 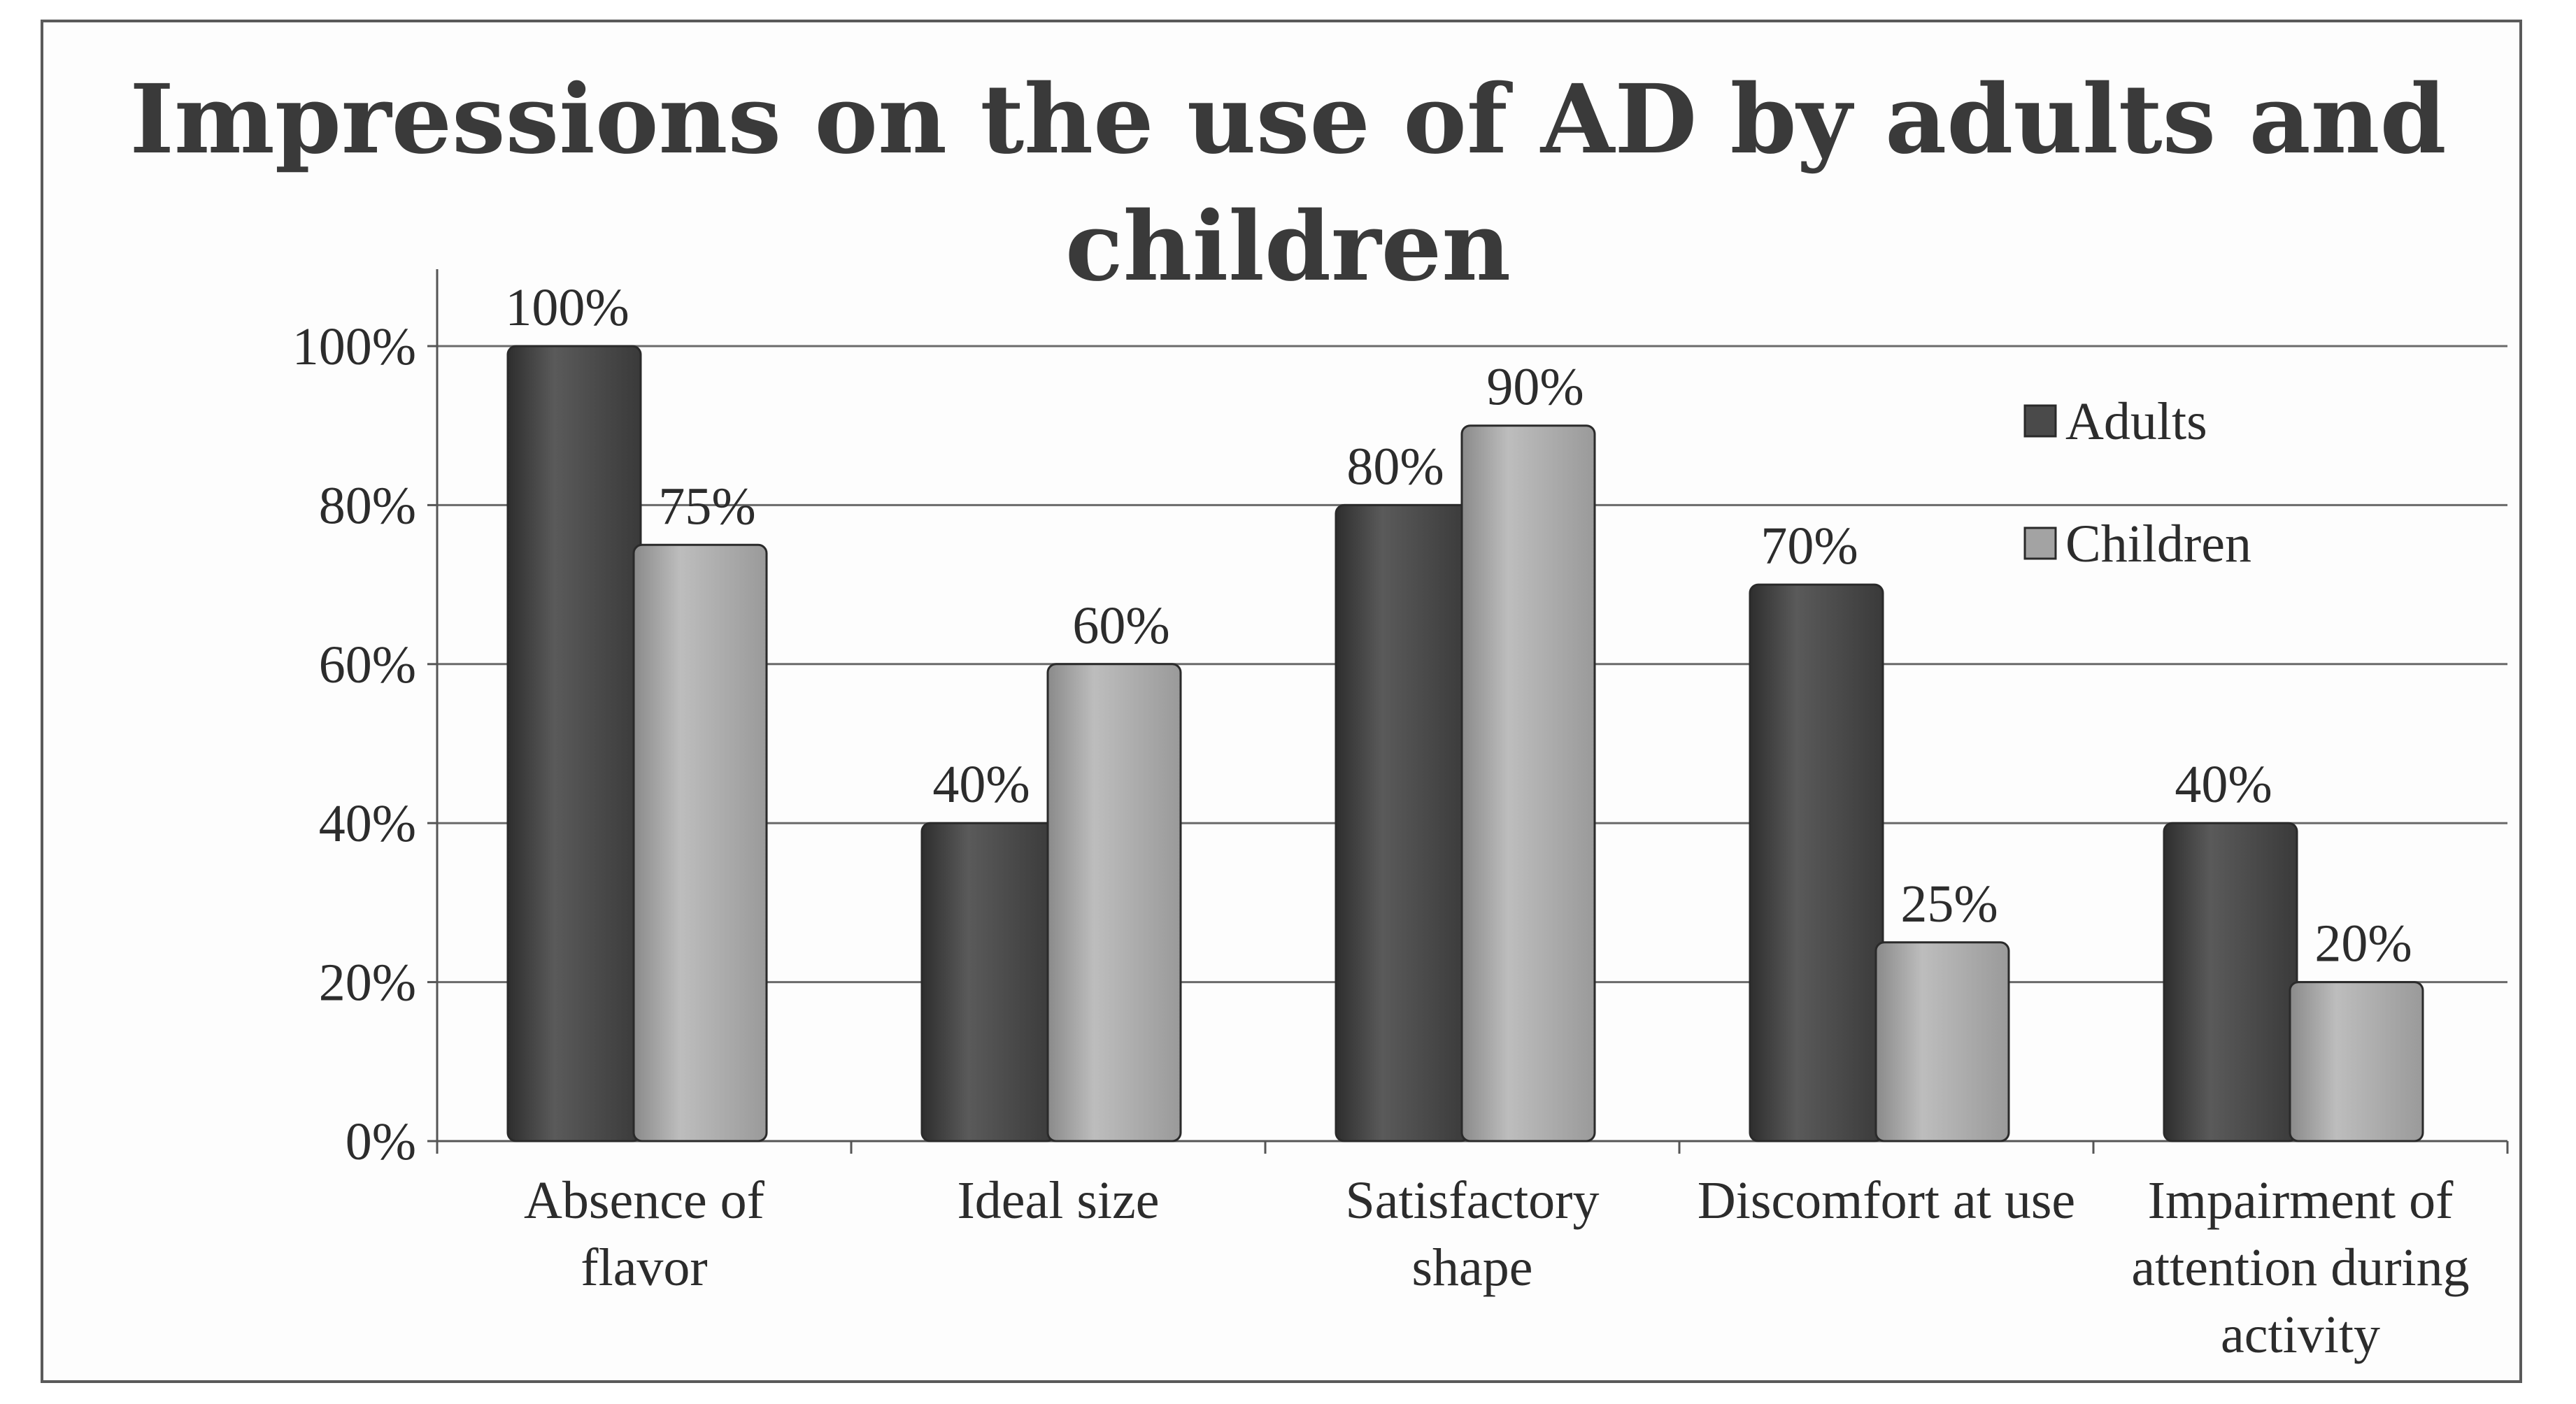 What do you see at coordinates (2300, 1335) in the screenshot?
I see `x-tick-label: activity` at bounding box center [2300, 1335].